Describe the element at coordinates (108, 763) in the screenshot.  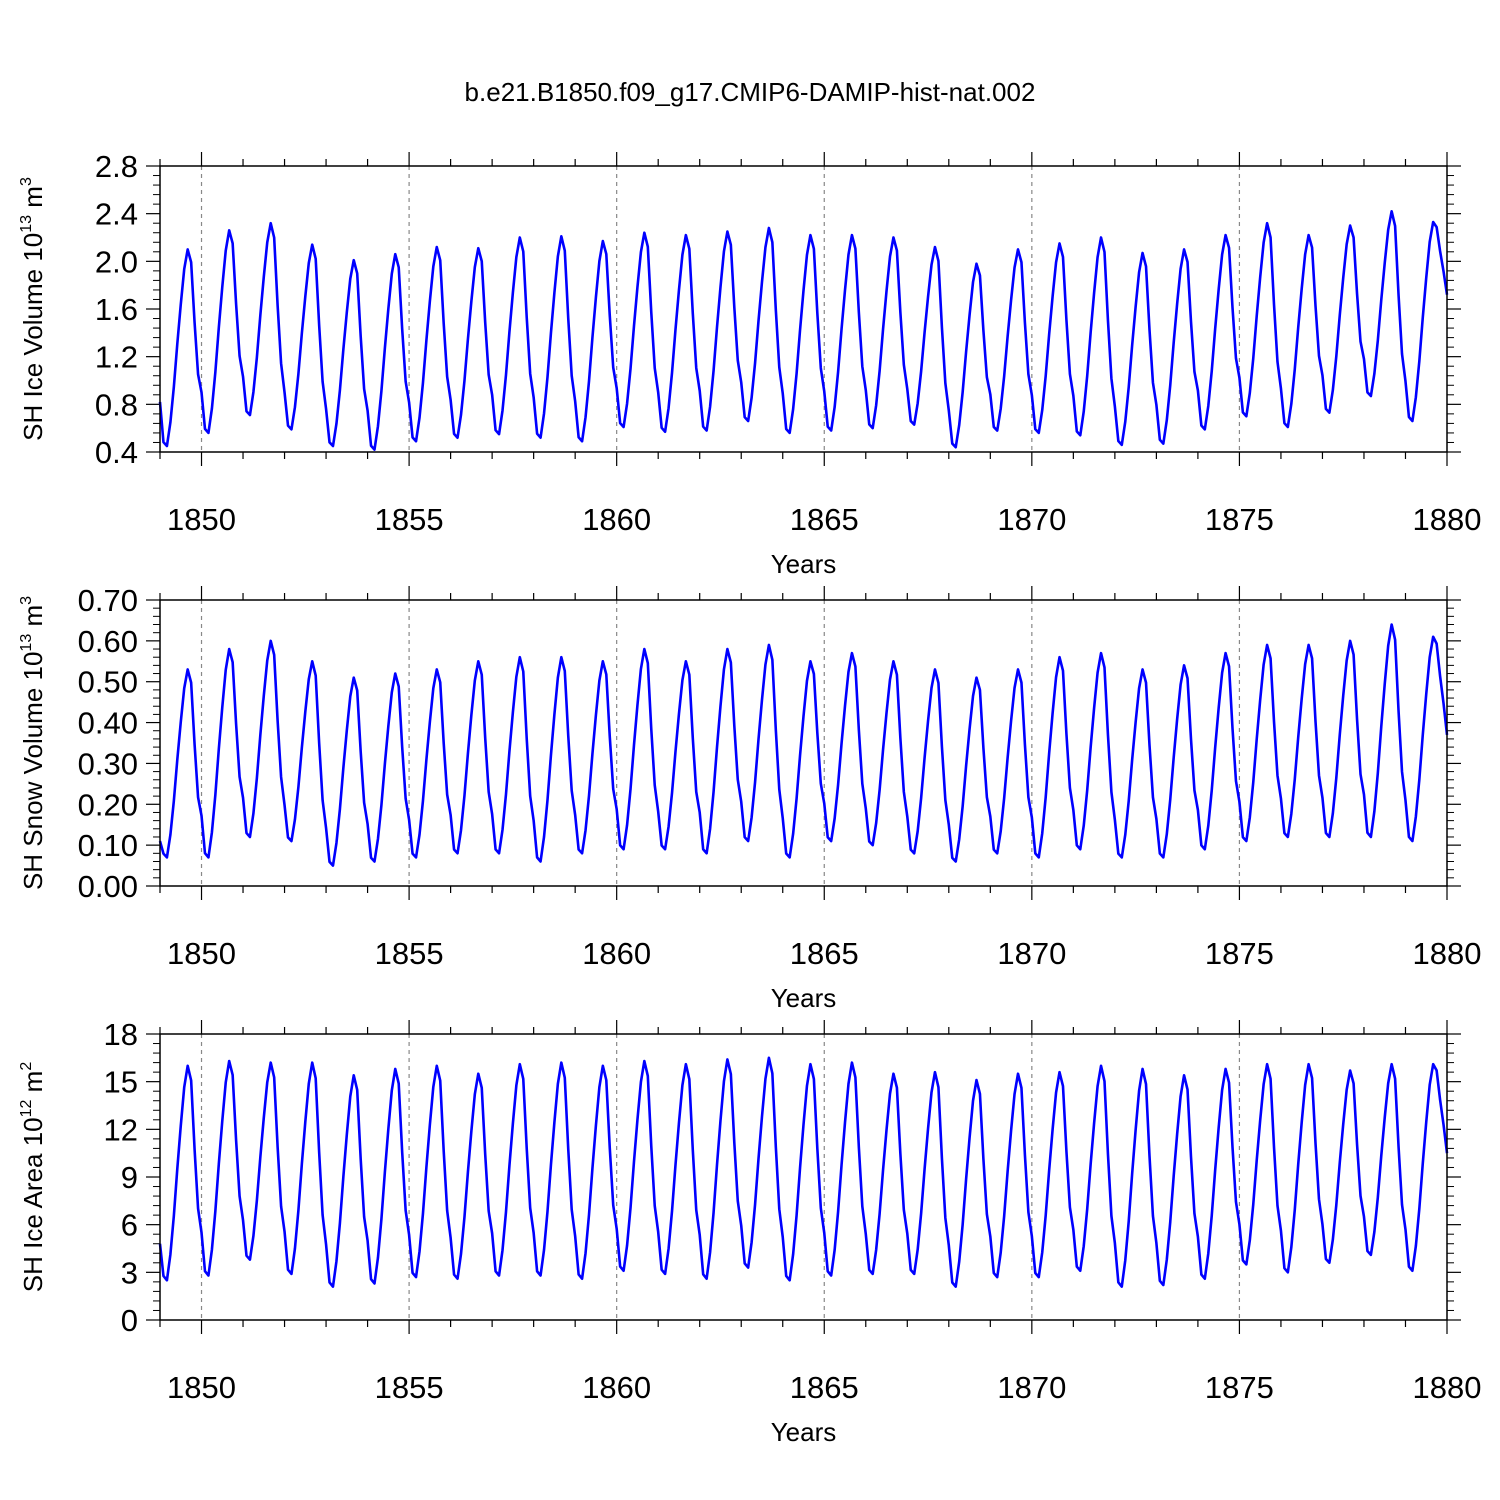
I see `y-tick-label: 0.30` at that location.